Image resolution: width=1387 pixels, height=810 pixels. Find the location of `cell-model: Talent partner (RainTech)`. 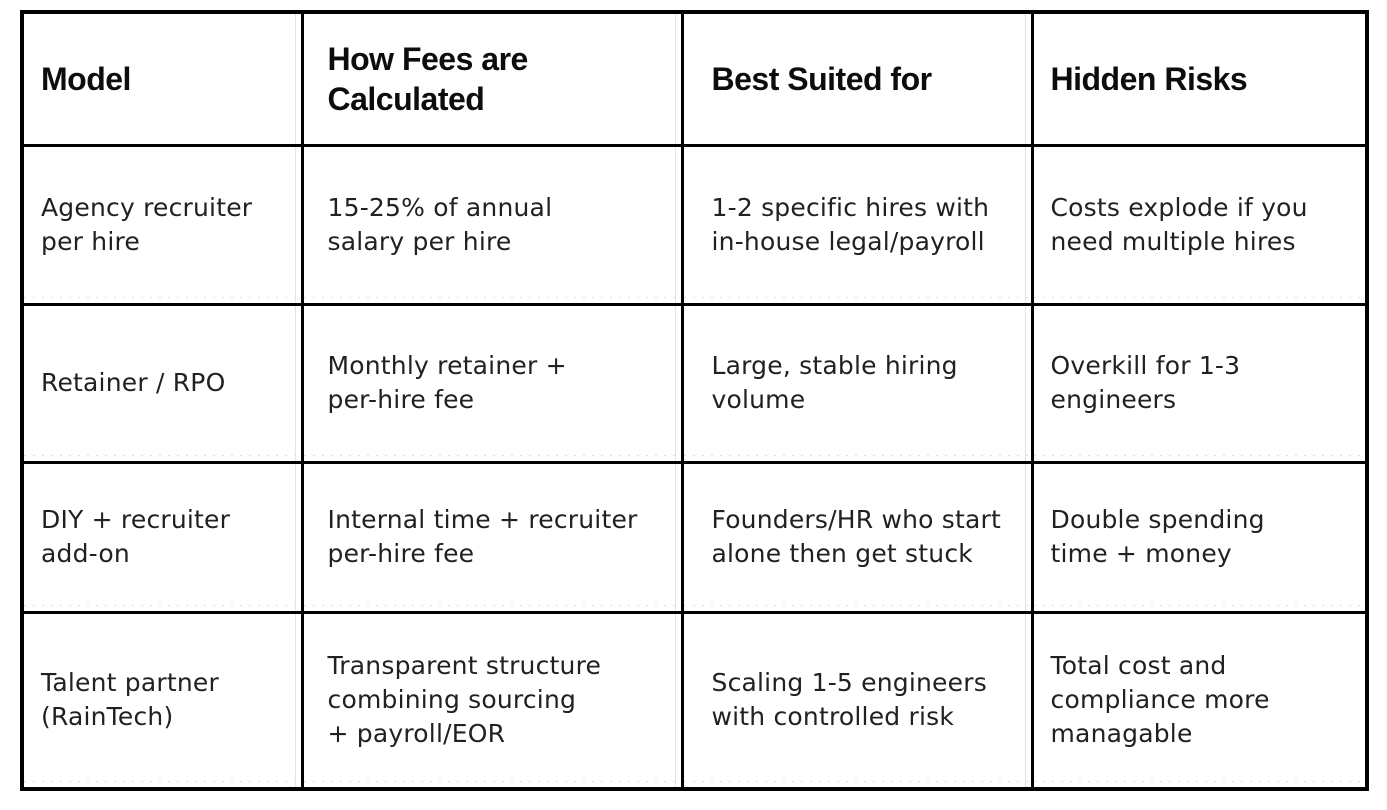

cell-model: Talent partner (RainTech) is located at coordinates (162, 700).